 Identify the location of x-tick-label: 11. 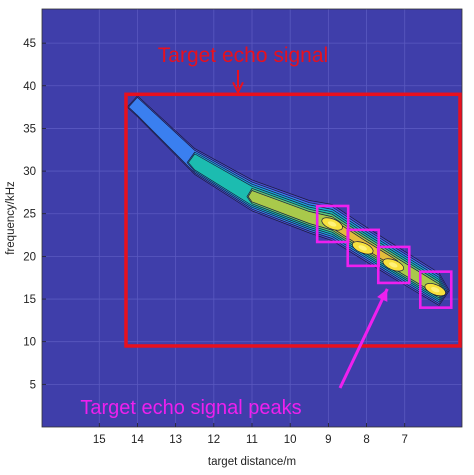
(252, 440).